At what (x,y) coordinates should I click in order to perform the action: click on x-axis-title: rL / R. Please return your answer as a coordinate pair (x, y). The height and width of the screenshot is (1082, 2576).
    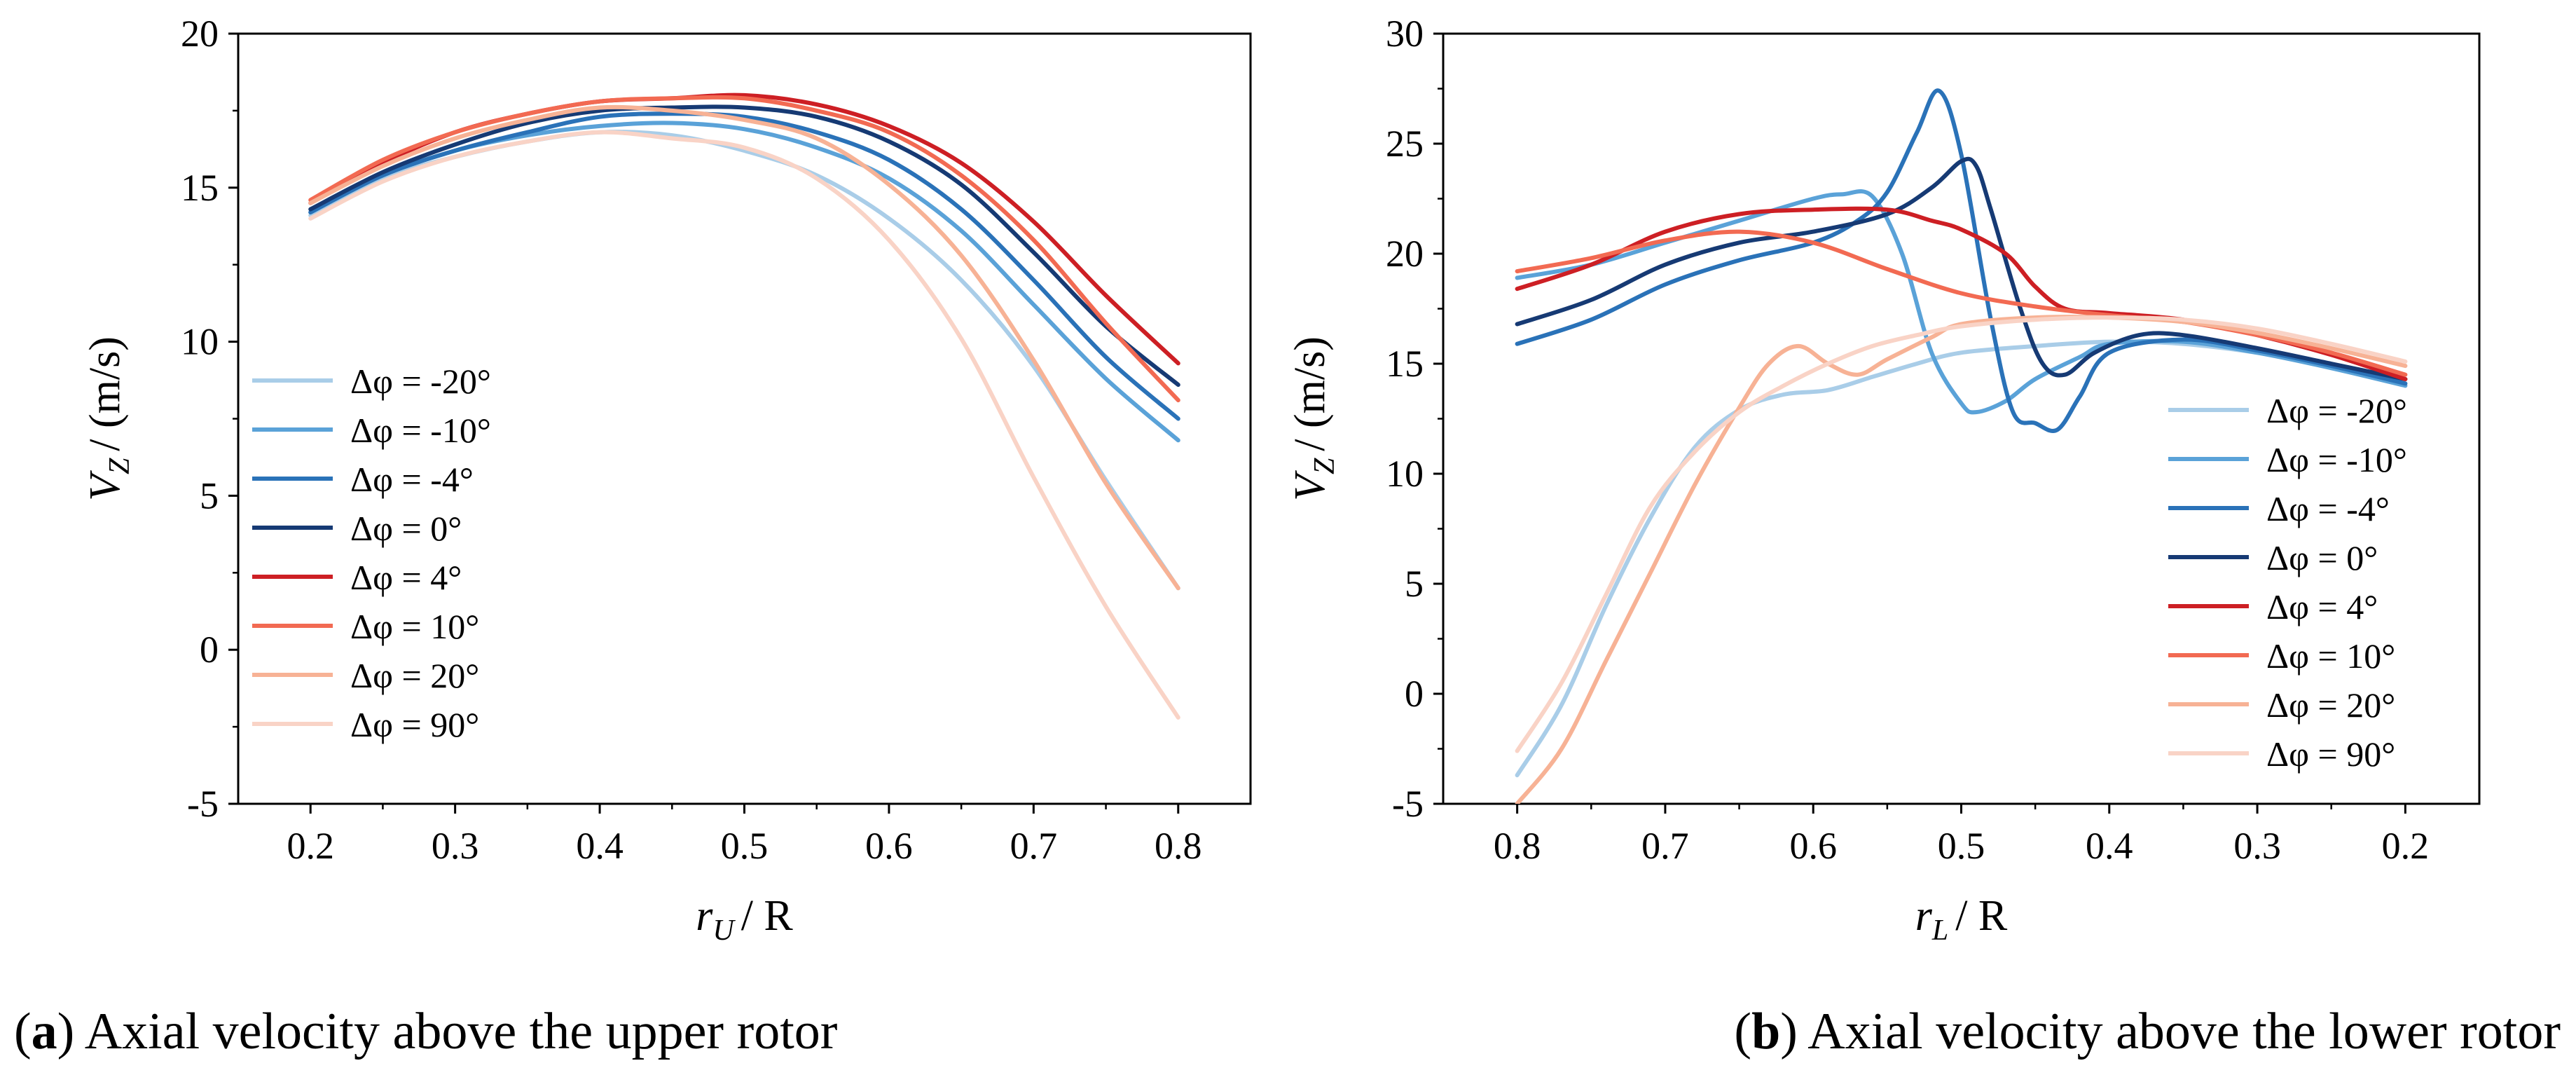
    Looking at the image, I should click on (1961, 920).